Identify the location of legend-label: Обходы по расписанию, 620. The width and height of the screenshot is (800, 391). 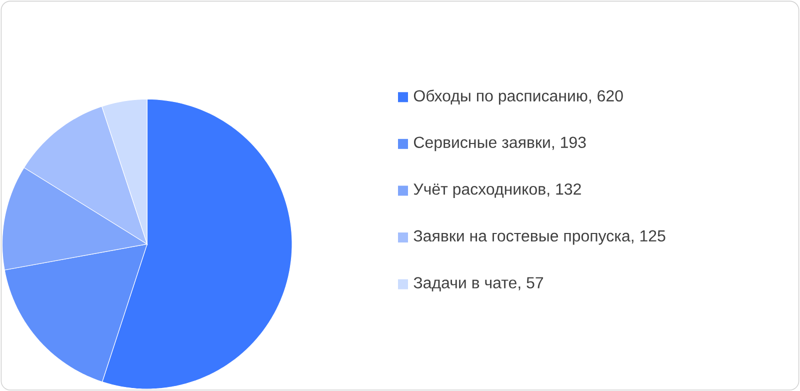
(518, 97).